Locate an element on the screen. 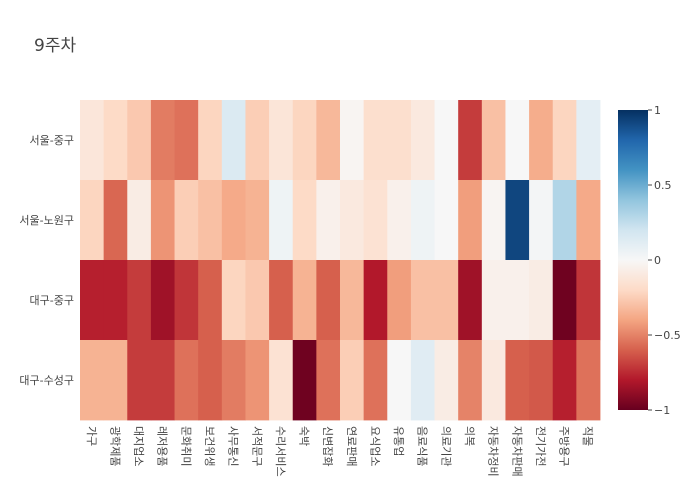  colorbar-tick-label: 1 is located at coordinates (657, 110).